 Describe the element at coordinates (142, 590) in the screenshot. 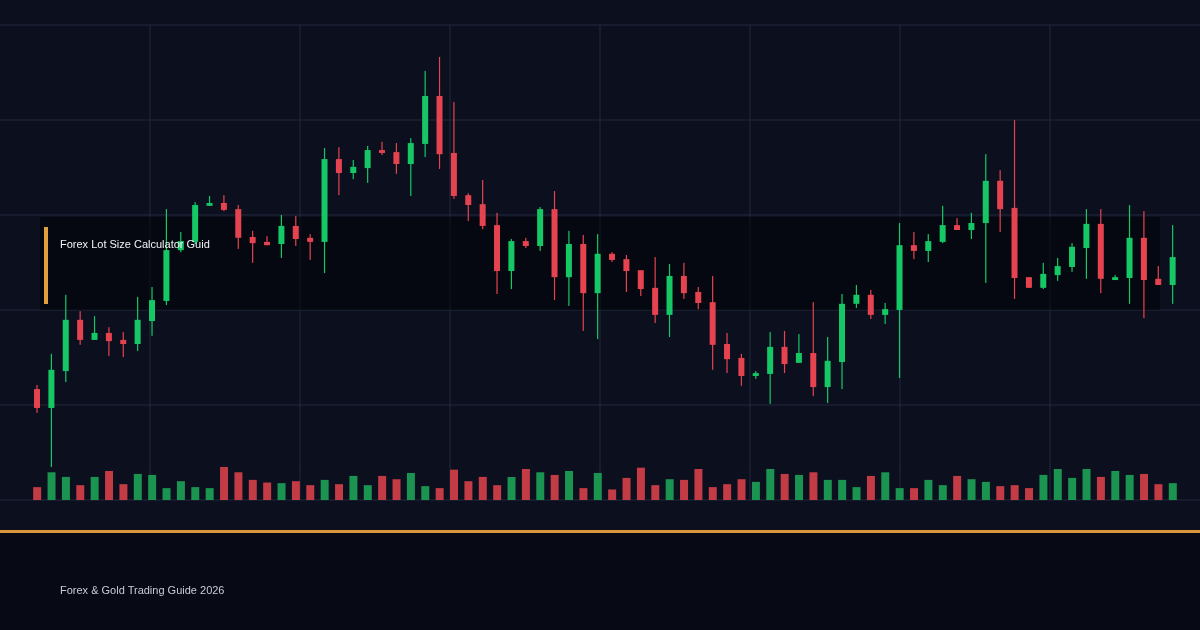

I see `text: Forex & Gold Trading Guide 2026` at that location.